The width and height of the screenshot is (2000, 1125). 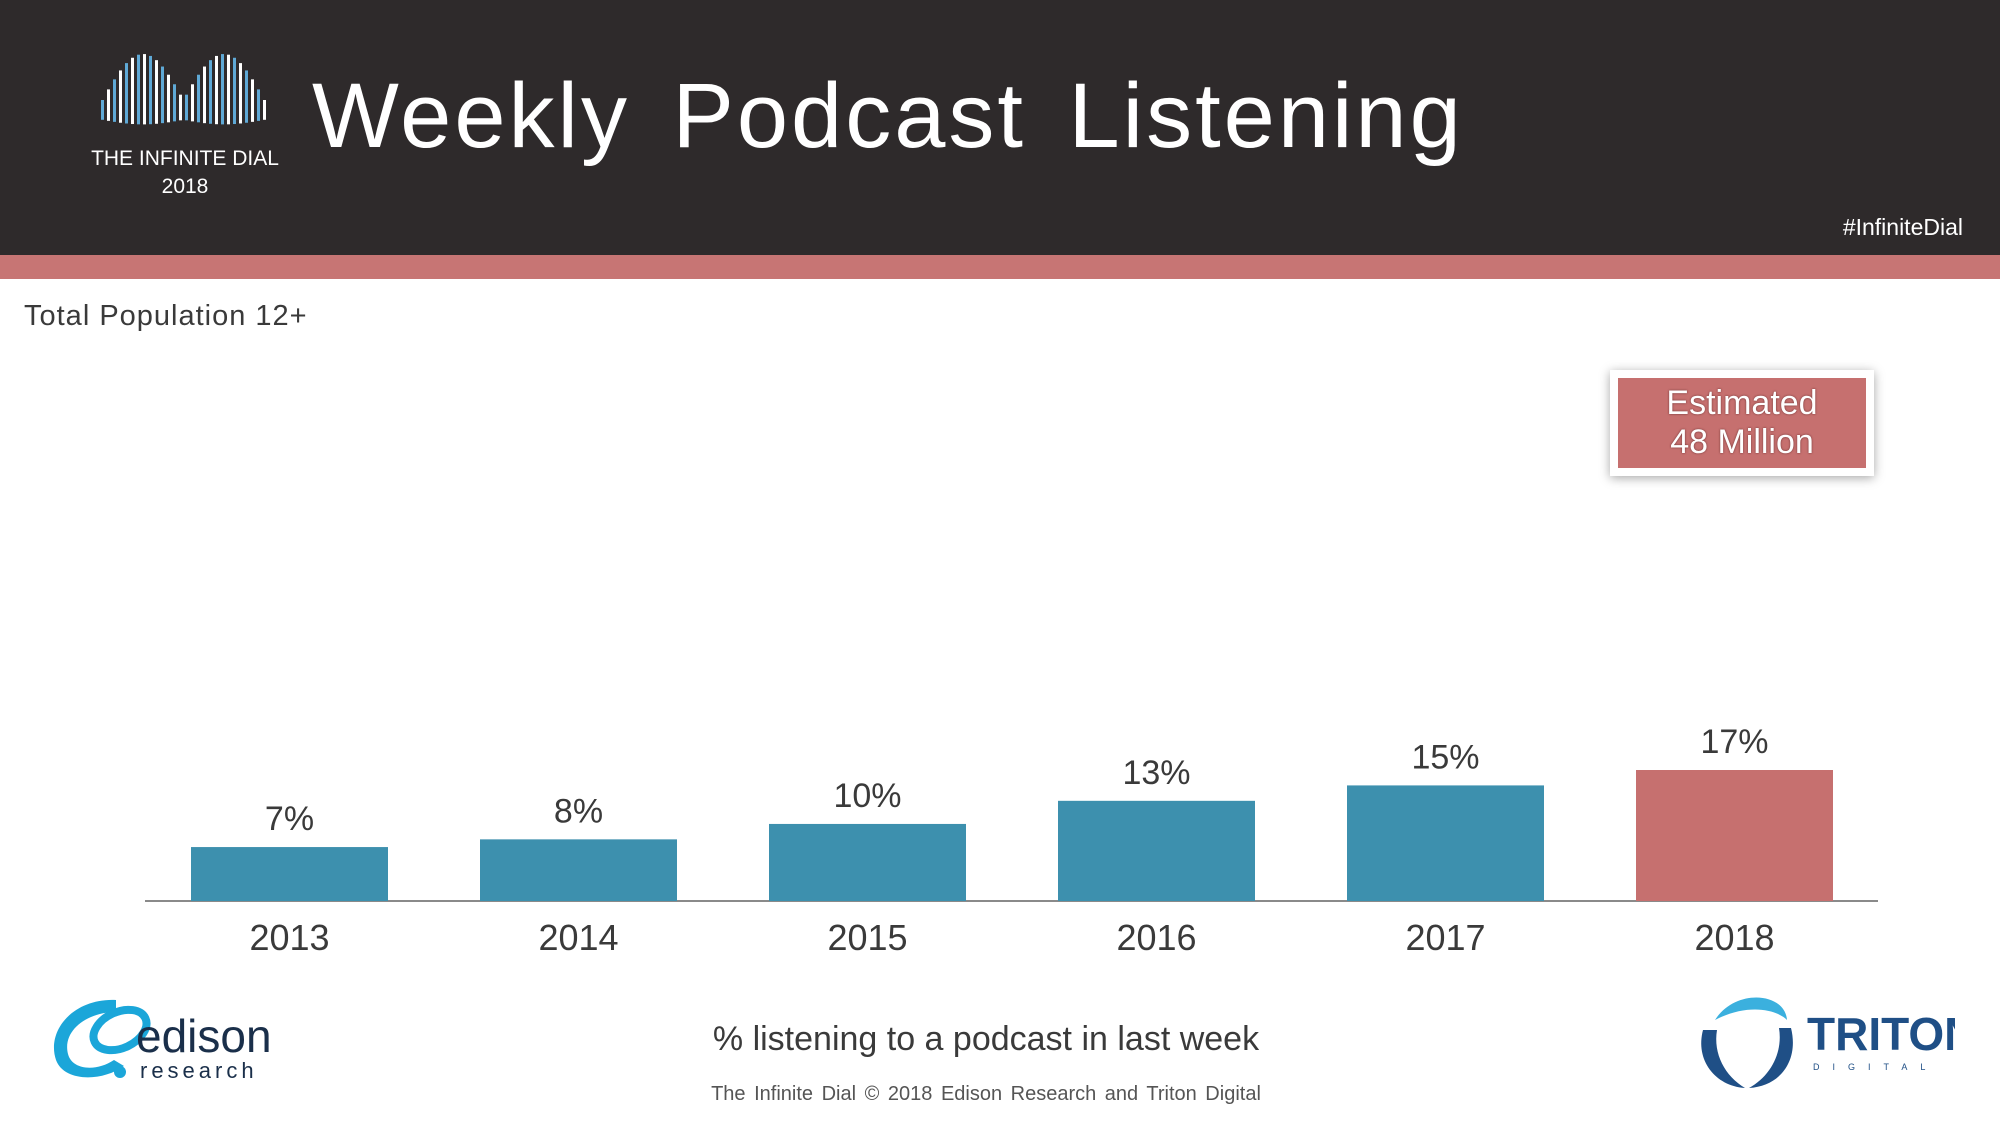 I want to click on header-accent-bar, so click(x=1000, y=267).